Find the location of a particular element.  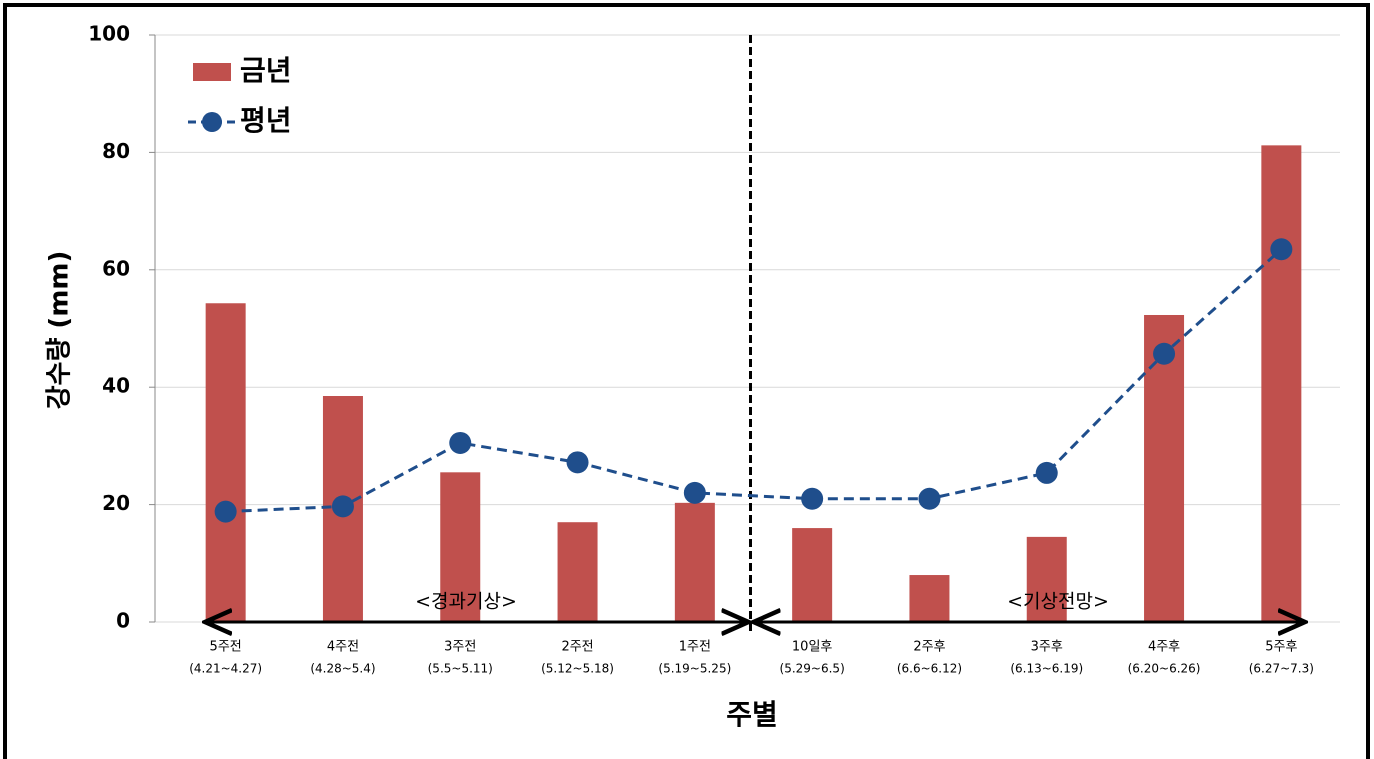

x-tick-label: 2주후 is located at coordinates (929, 647).